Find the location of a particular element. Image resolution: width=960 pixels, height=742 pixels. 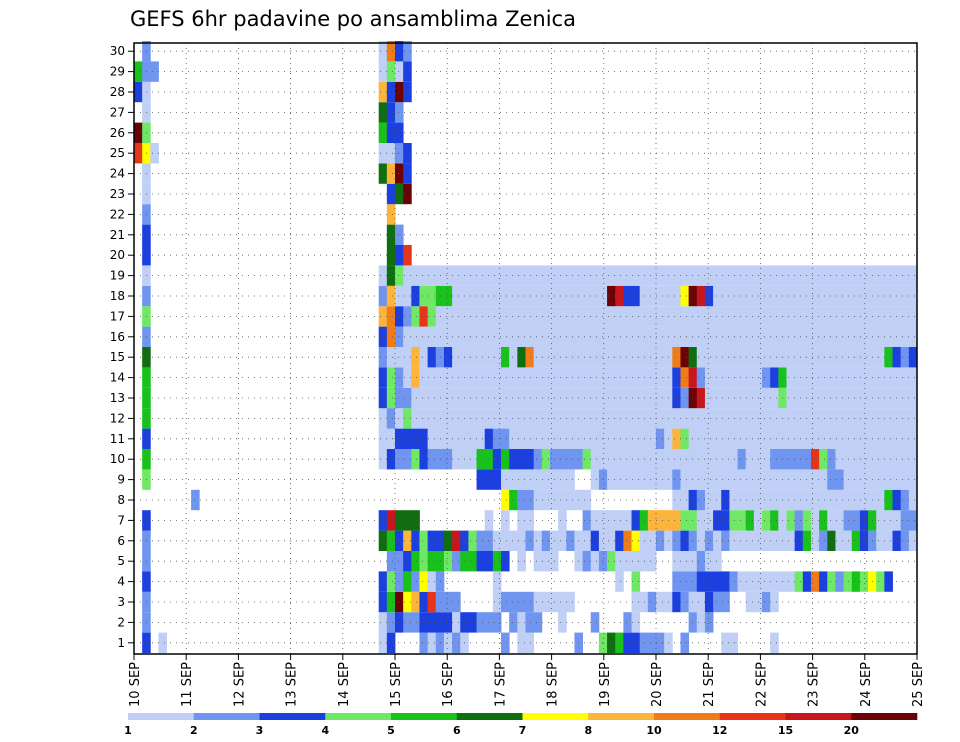

x-tick-label: 19 SEP is located at coordinates (605, 684).